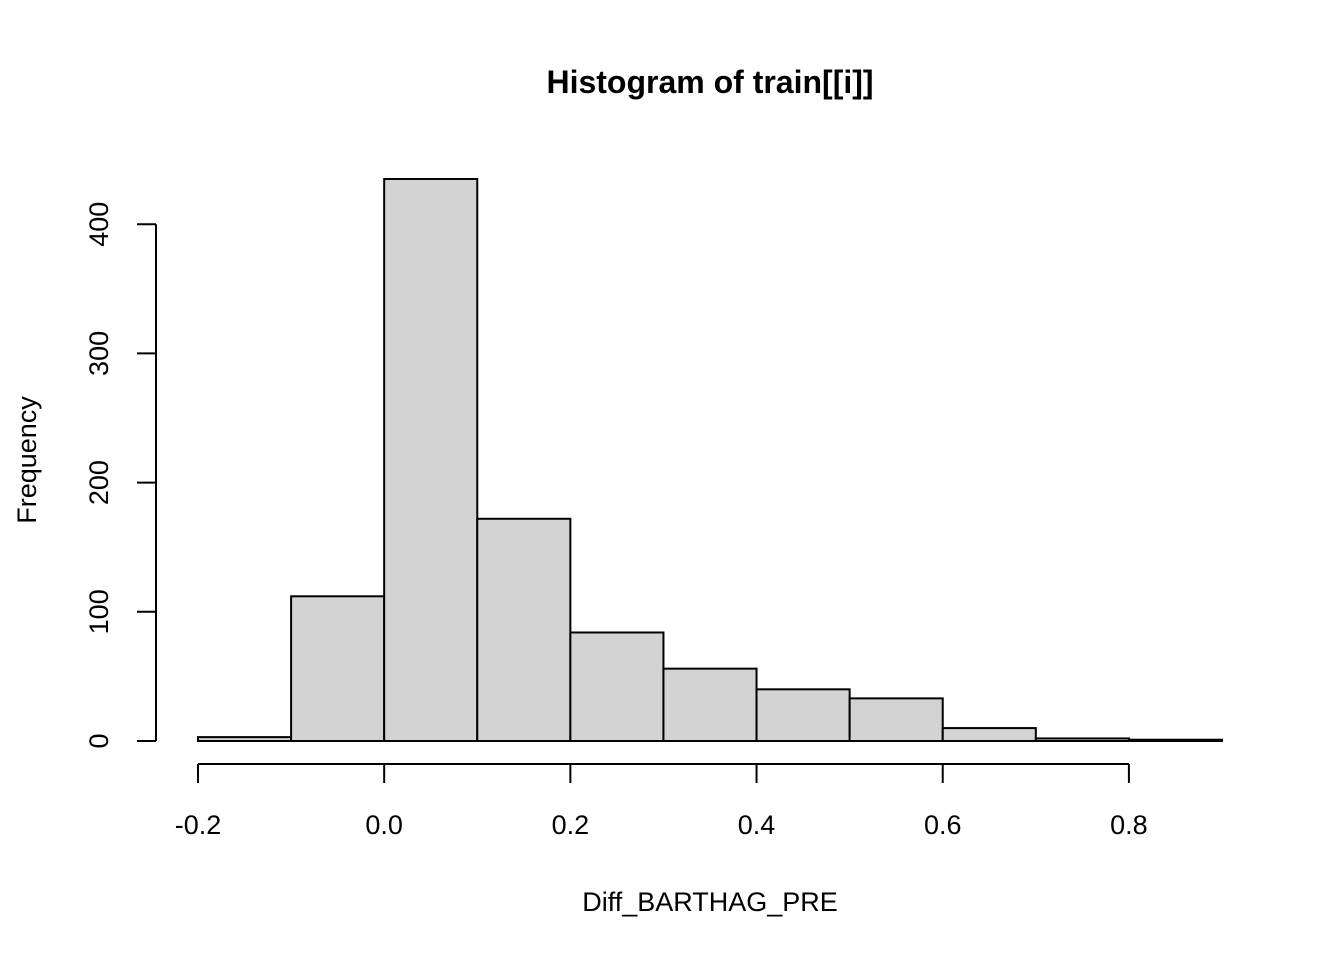  Describe the element at coordinates (757, 825) in the screenshot. I see `x-tick-label-3: 0.4` at that location.